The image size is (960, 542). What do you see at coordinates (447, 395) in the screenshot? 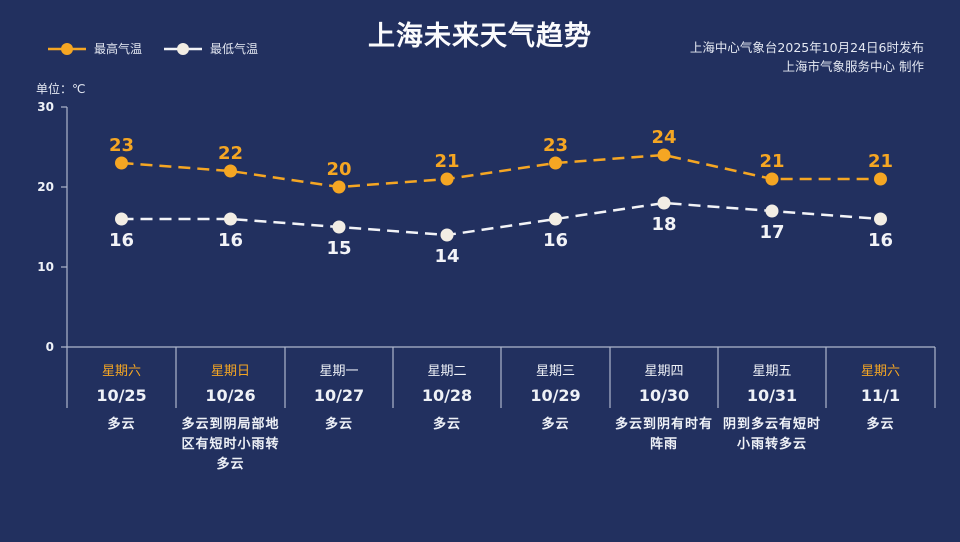
I see `date-label: 10/28` at bounding box center [447, 395].